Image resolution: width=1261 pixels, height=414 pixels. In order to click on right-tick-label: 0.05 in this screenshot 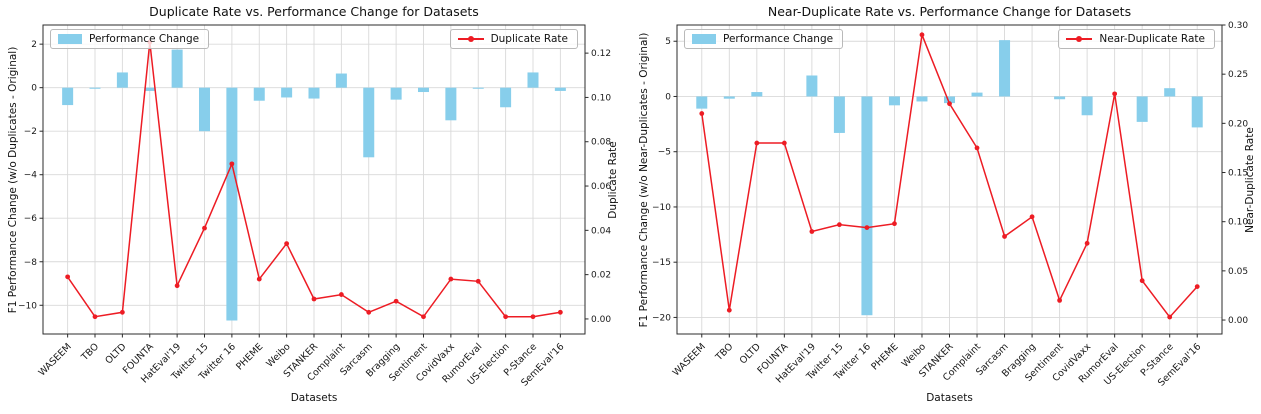, I will do `click(1238, 272)`.